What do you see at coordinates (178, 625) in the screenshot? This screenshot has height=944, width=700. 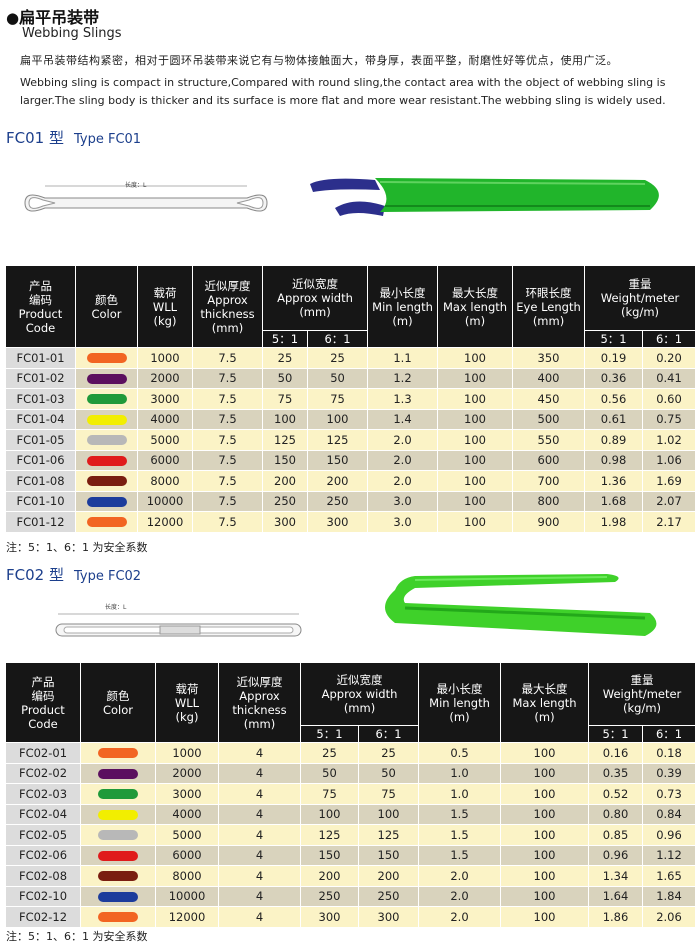 I see `length-diagram` at bounding box center [178, 625].